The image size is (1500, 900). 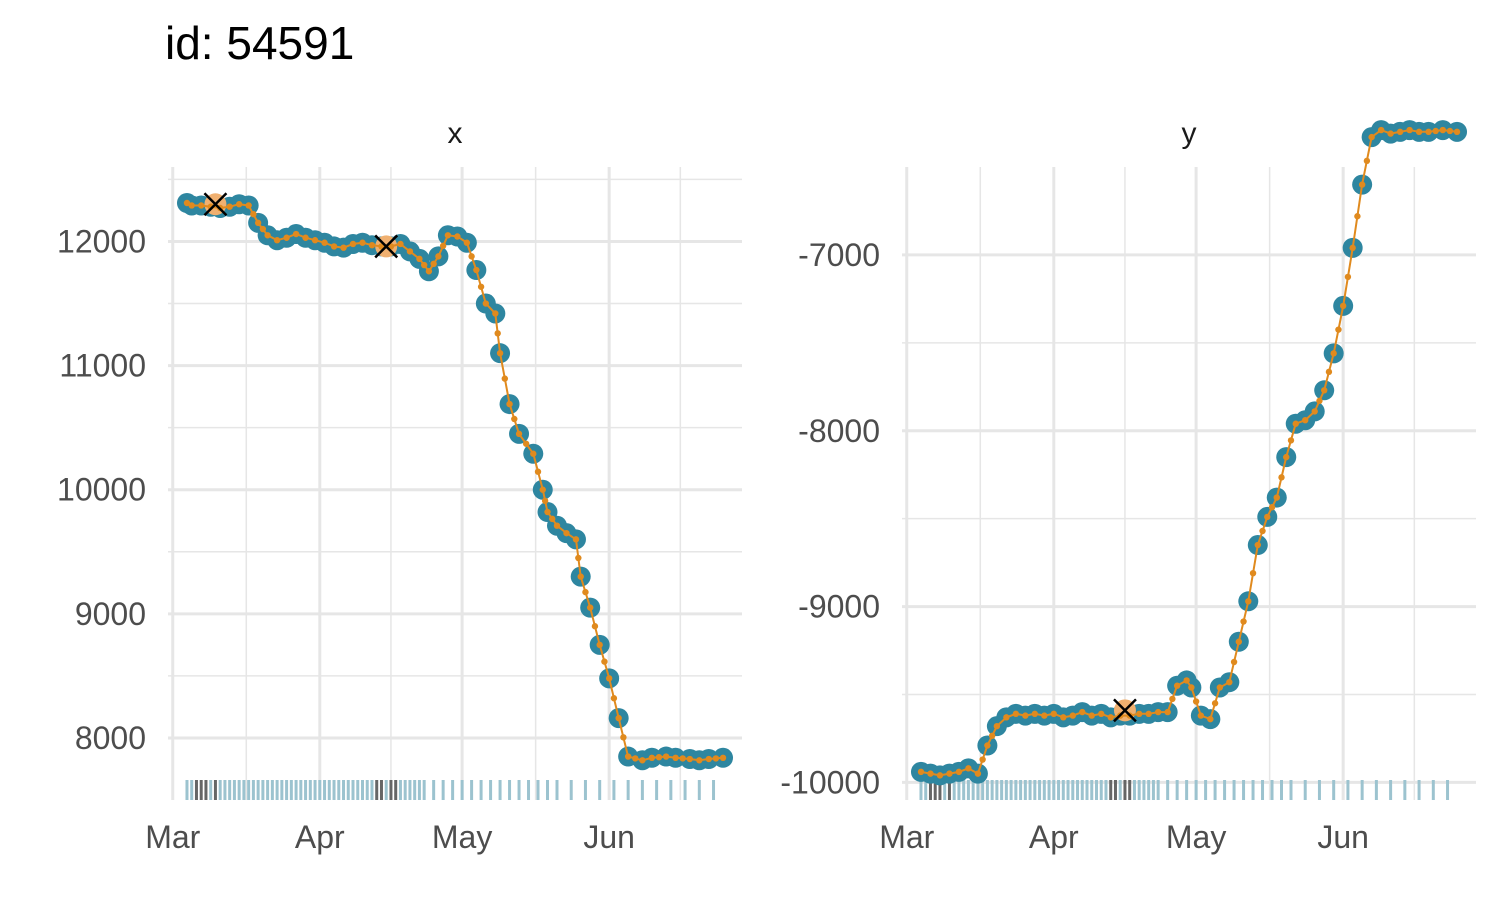 I want to click on y-tick-label: -8000, so click(x=839, y=431).